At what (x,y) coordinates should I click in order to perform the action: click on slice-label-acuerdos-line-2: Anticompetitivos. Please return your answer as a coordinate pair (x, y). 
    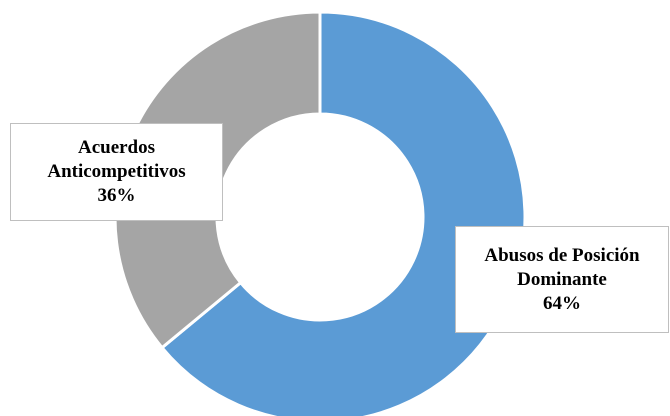
    Looking at the image, I should click on (116, 171).